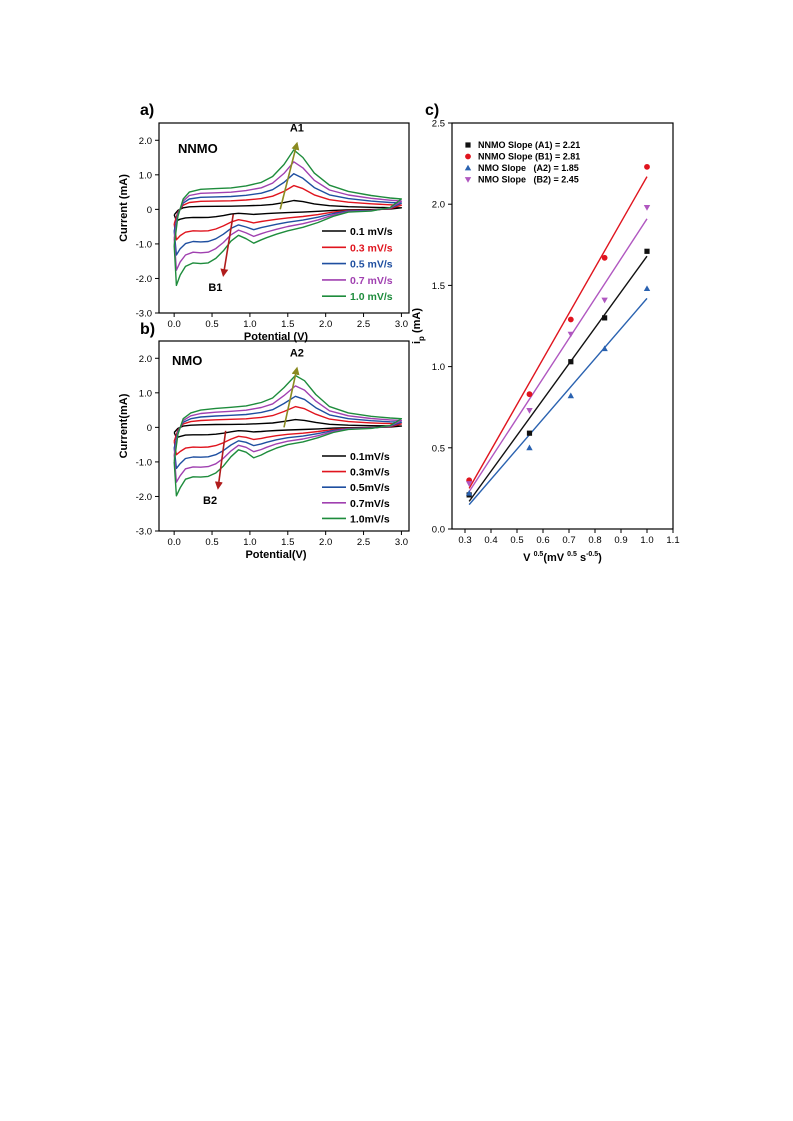 The height and width of the screenshot is (1121, 793). I want to click on text-run: s, so click(581, 558).